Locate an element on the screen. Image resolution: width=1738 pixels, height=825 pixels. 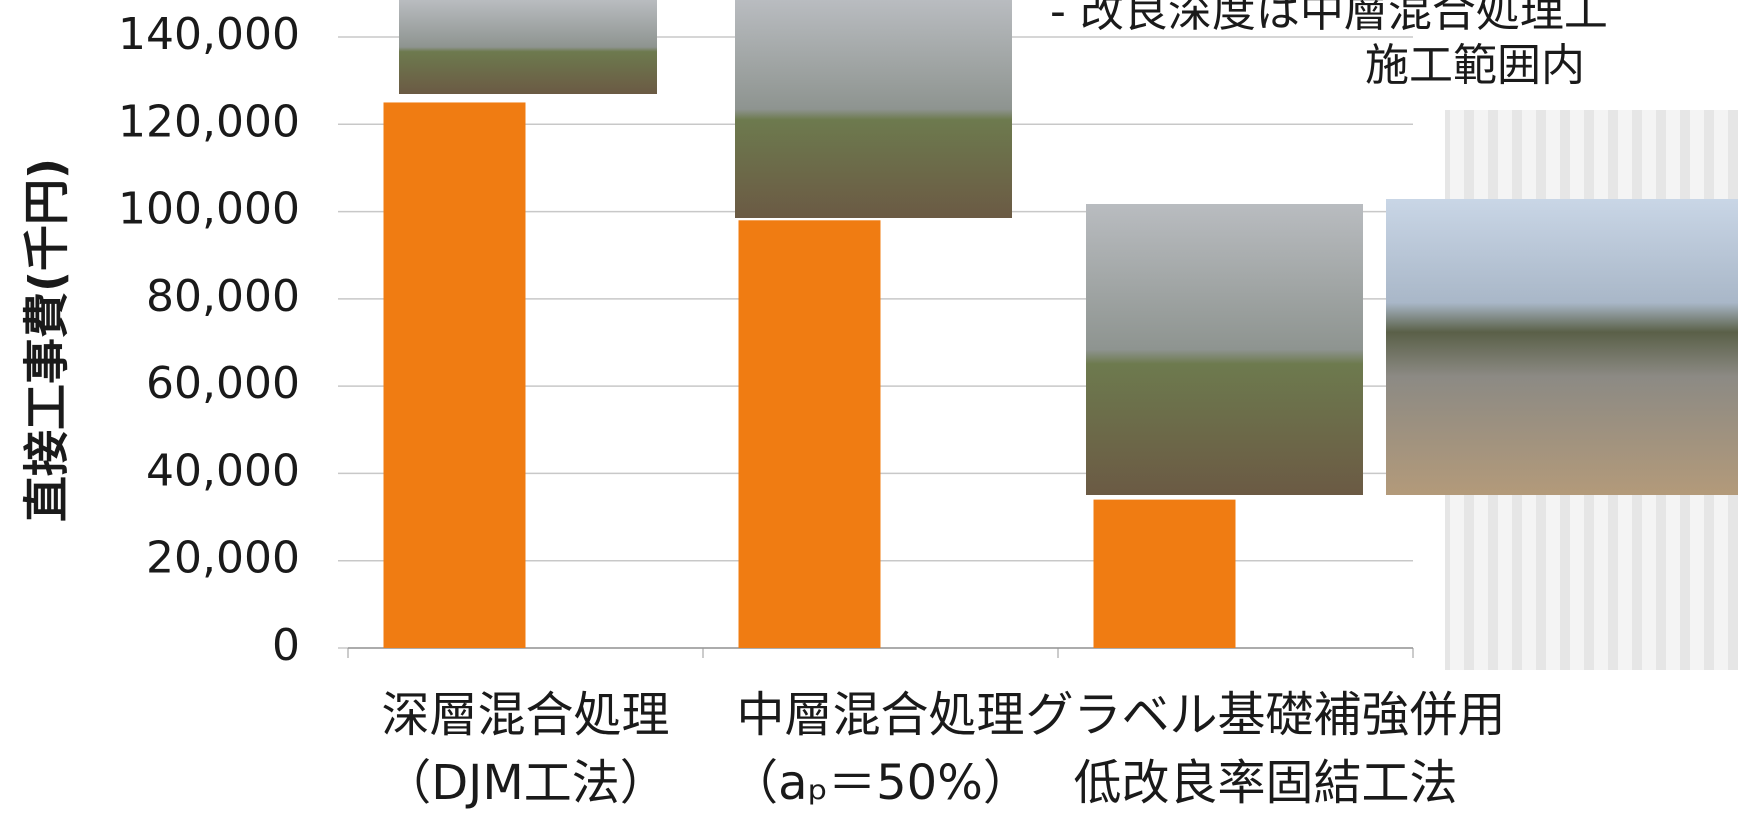
y-tick-label: 80,000 is located at coordinates (223, 296).